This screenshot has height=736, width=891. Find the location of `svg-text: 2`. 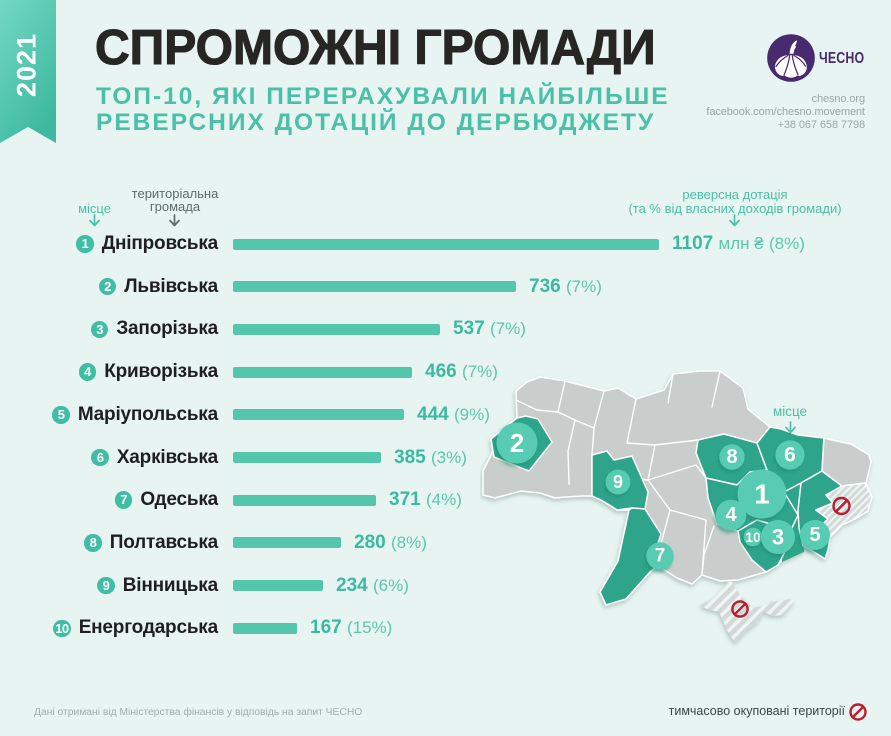

svg-text: 2 is located at coordinates (517, 443).